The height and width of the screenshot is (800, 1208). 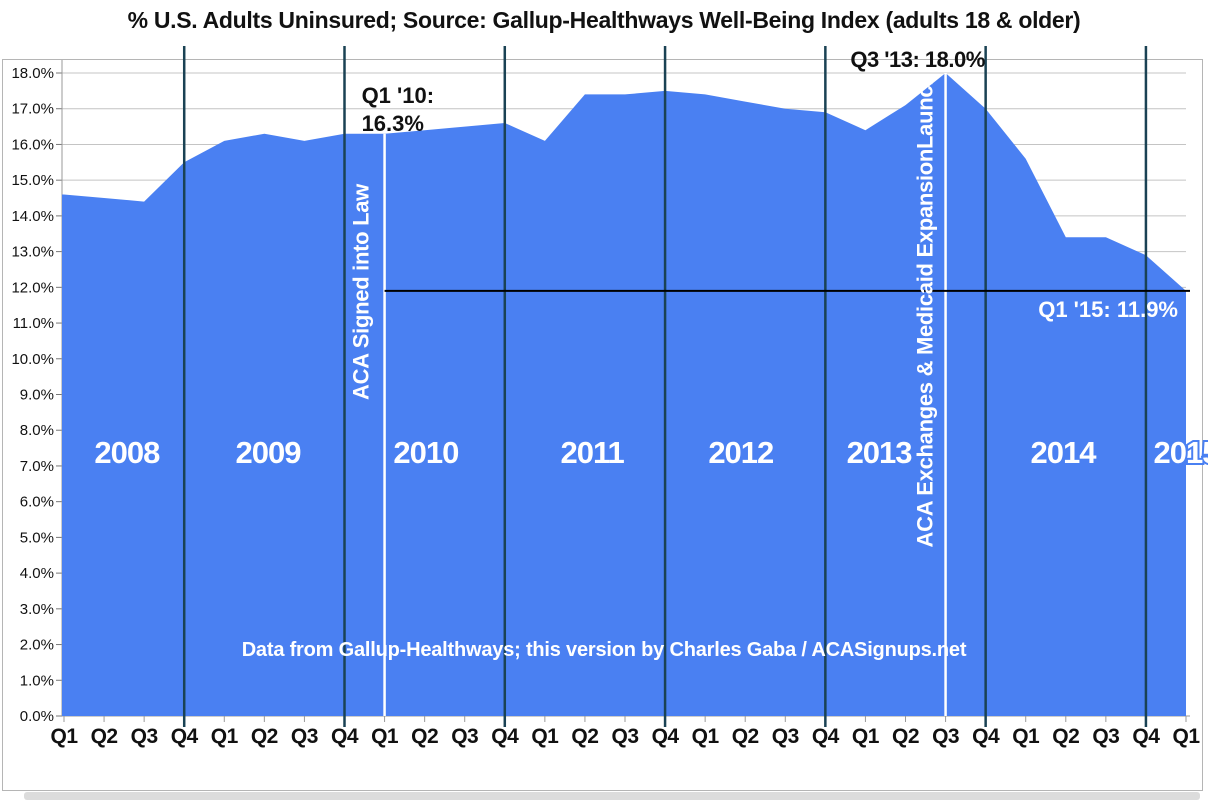 What do you see at coordinates (37, 716) in the screenshot?
I see `y-axis-tick-label: 0.0%` at bounding box center [37, 716].